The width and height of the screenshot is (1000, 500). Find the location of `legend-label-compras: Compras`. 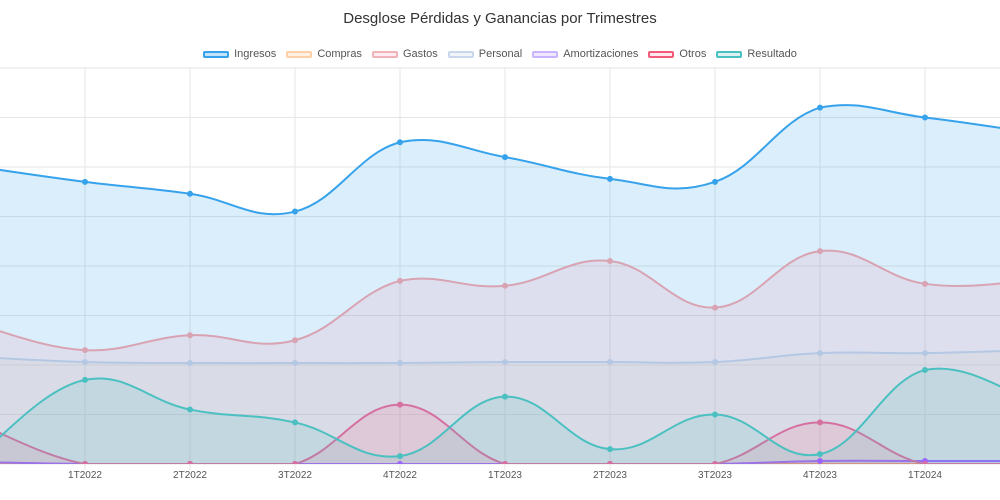

legend-label-compras: Compras is located at coordinates (339, 54).